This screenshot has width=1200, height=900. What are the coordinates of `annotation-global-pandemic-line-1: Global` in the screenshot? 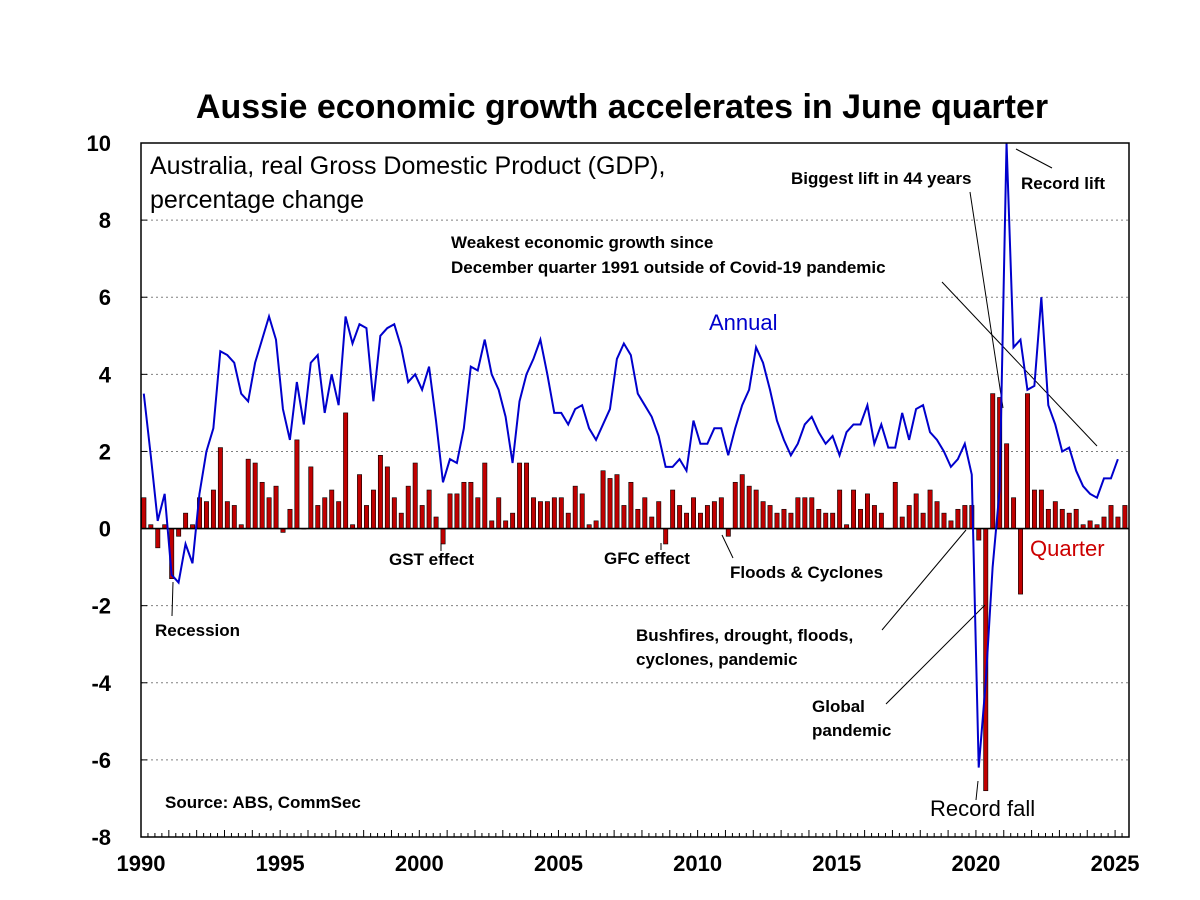 It's located at (838, 706).